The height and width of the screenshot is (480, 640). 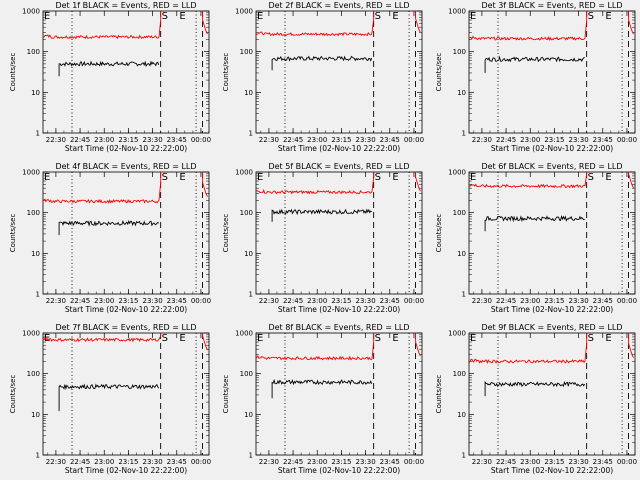 I want to click on chart-title: Det 7f BLACK = Events, RED = LLD, so click(x=125, y=327).